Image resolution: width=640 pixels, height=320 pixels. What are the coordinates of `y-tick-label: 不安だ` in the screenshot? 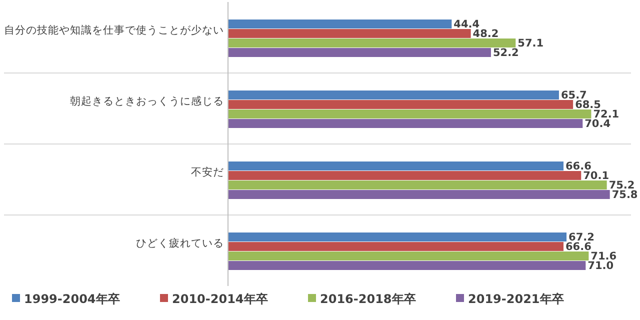 It's located at (207, 172).